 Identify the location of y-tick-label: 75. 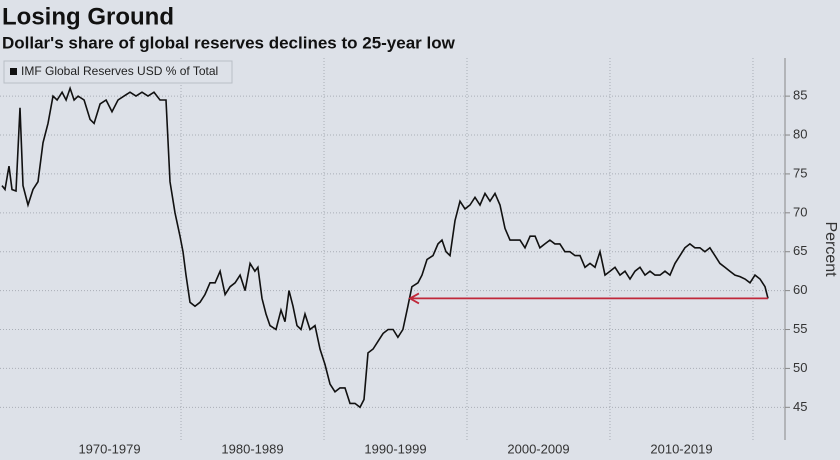
(800, 172).